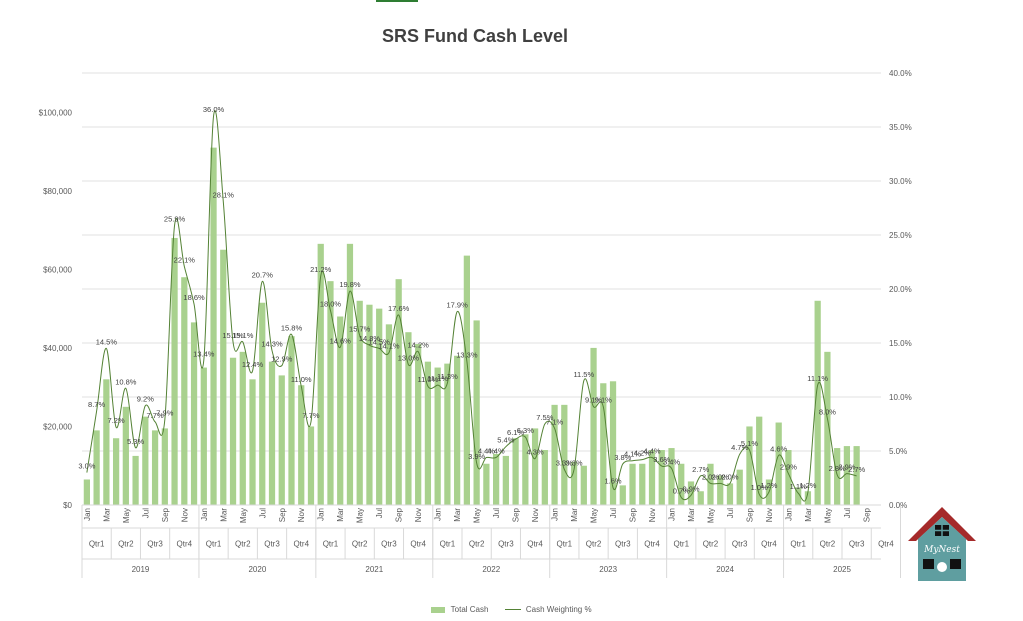 The height and width of the screenshot is (621, 1023). What do you see at coordinates (642, 453) in the screenshot?
I see `data-label: 4.2%` at bounding box center [642, 453].